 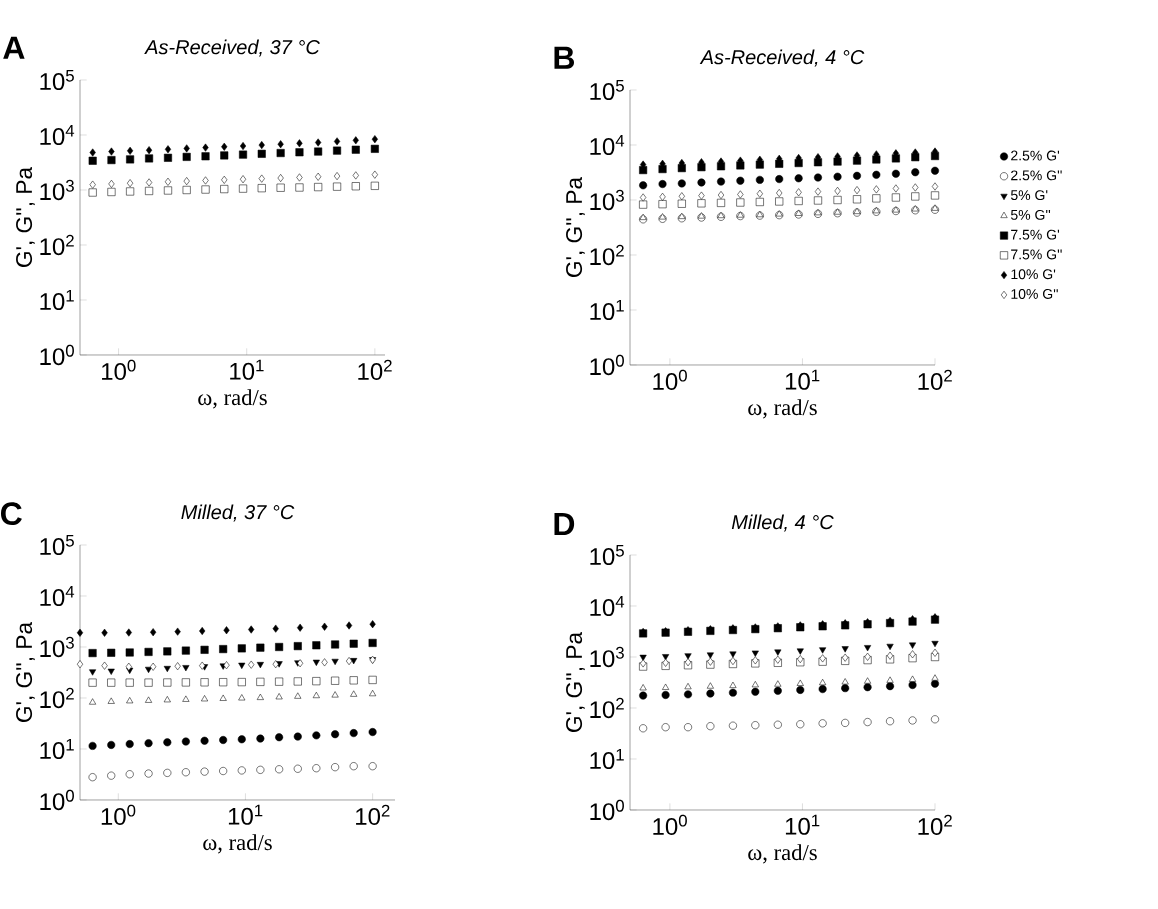 I want to click on legend-label: 10% G', so click(x=1033, y=274).